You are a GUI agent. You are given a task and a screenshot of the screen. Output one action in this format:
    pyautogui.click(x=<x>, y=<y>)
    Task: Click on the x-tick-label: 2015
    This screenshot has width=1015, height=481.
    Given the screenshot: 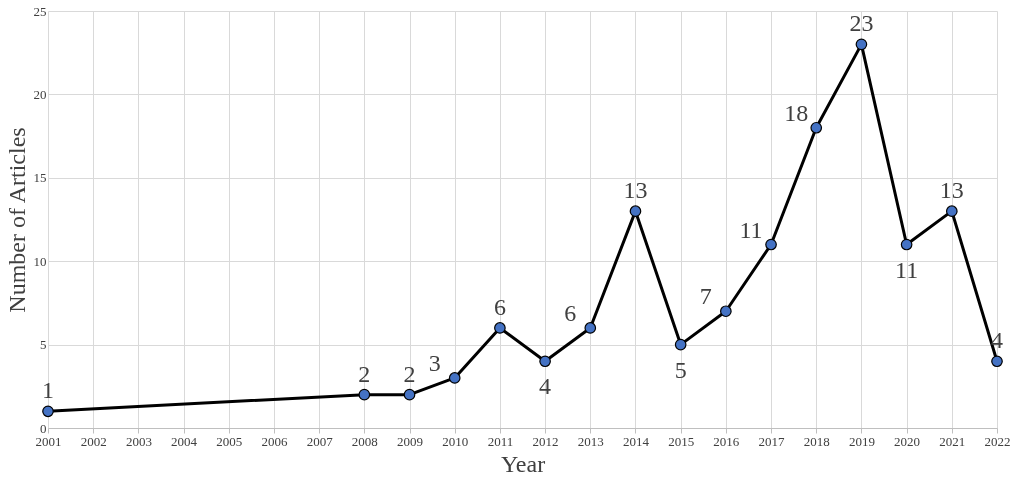 What is the action you would take?
    pyautogui.click(x=681, y=441)
    